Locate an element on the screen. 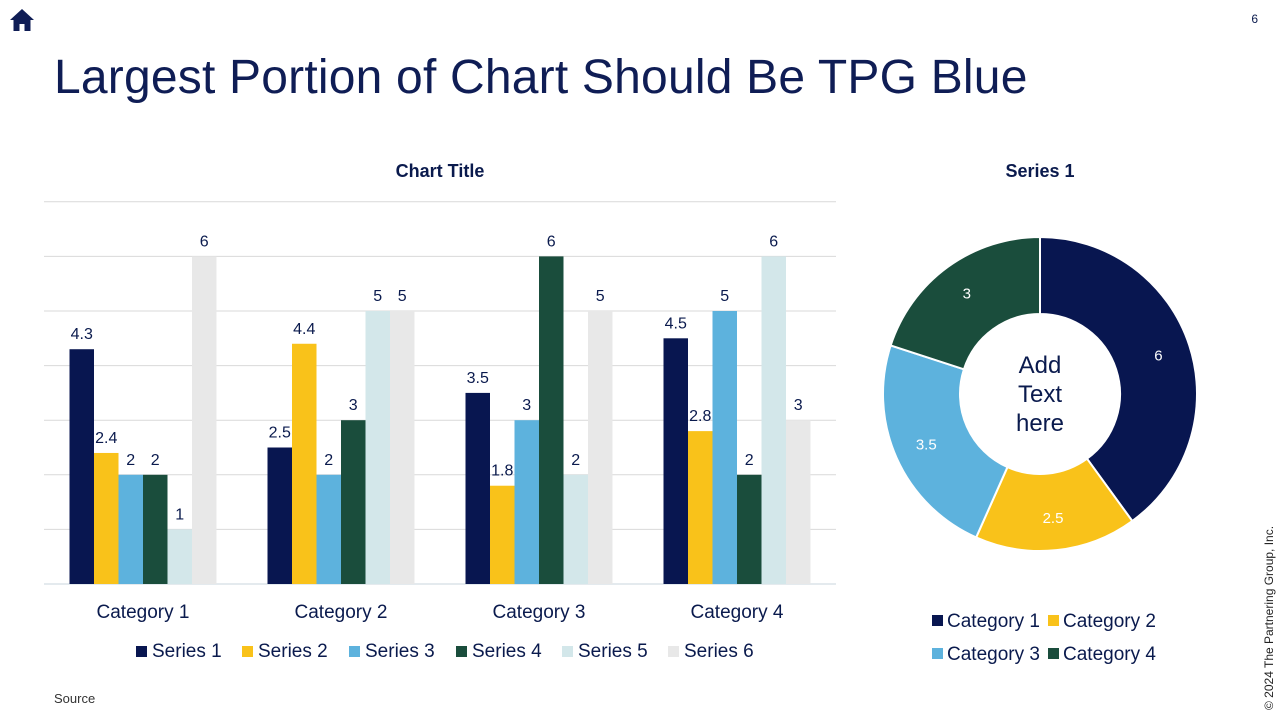  donut-center-text: Text is located at coordinates (1040, 394).